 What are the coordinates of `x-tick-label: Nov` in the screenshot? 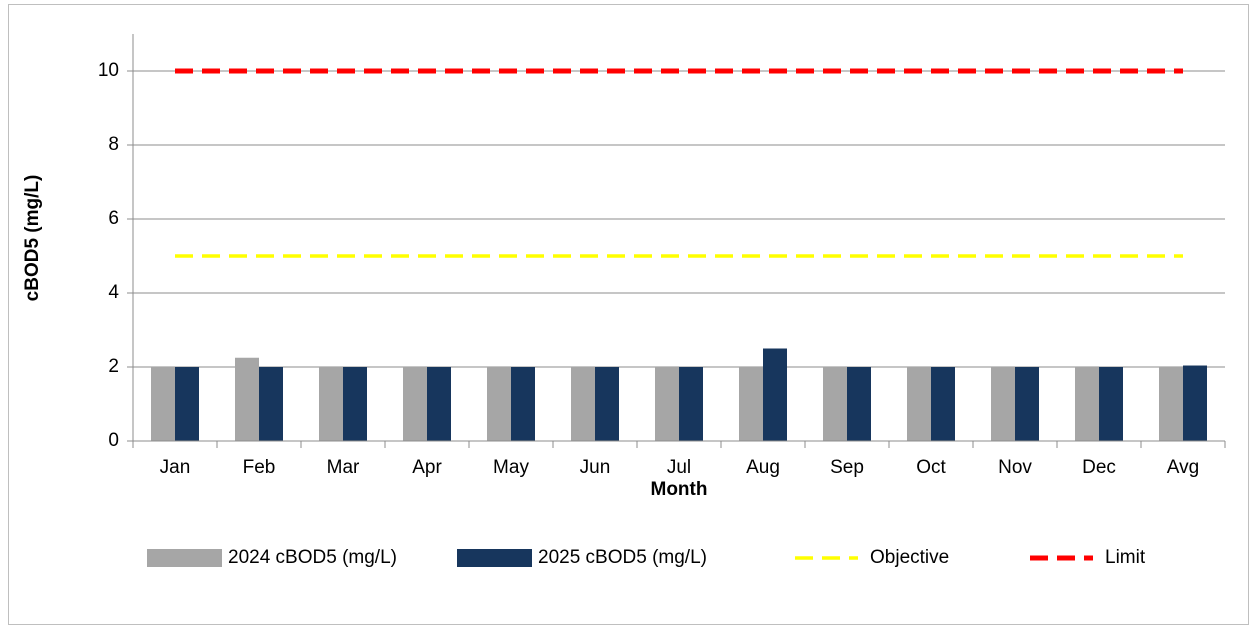 It's located at (1015, 467).